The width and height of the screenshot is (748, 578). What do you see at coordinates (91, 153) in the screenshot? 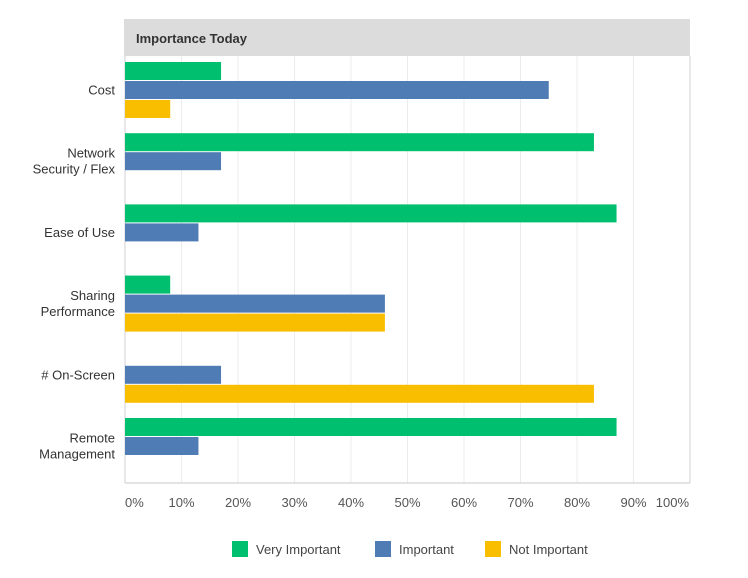
I see `category-label-line: Network` at bounding box center [91, 153].